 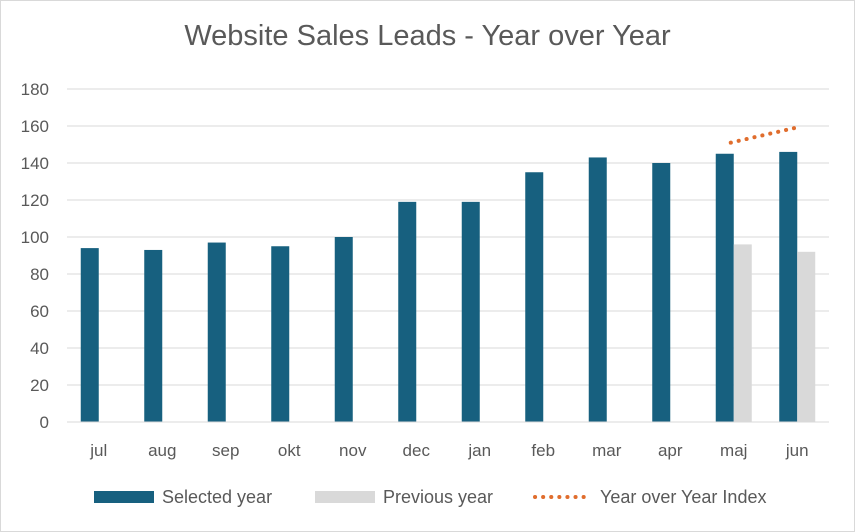 What do you see at coordinates (543, 450) in the screenshot?
I see `x-tick-label: feb` at bounding box center [543, 450].